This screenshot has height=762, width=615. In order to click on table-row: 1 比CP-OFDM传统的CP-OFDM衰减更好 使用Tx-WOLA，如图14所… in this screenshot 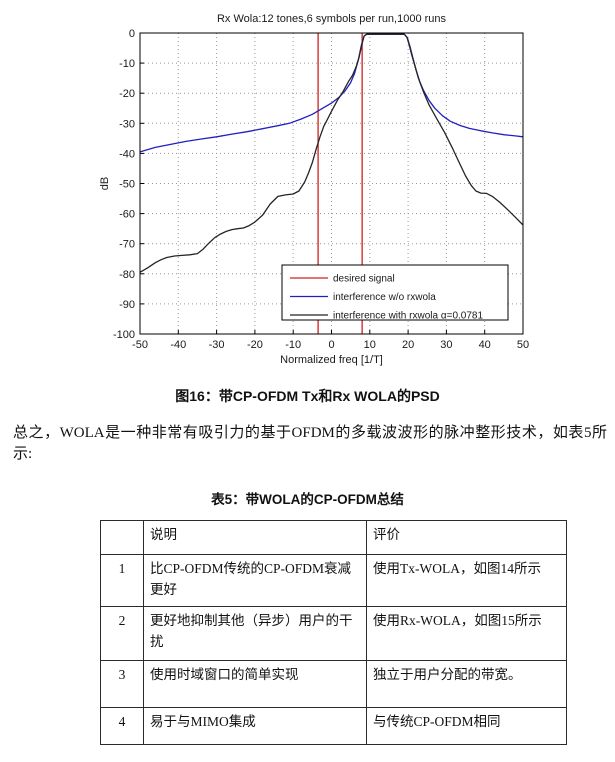, I will do `click(333, 580)`.